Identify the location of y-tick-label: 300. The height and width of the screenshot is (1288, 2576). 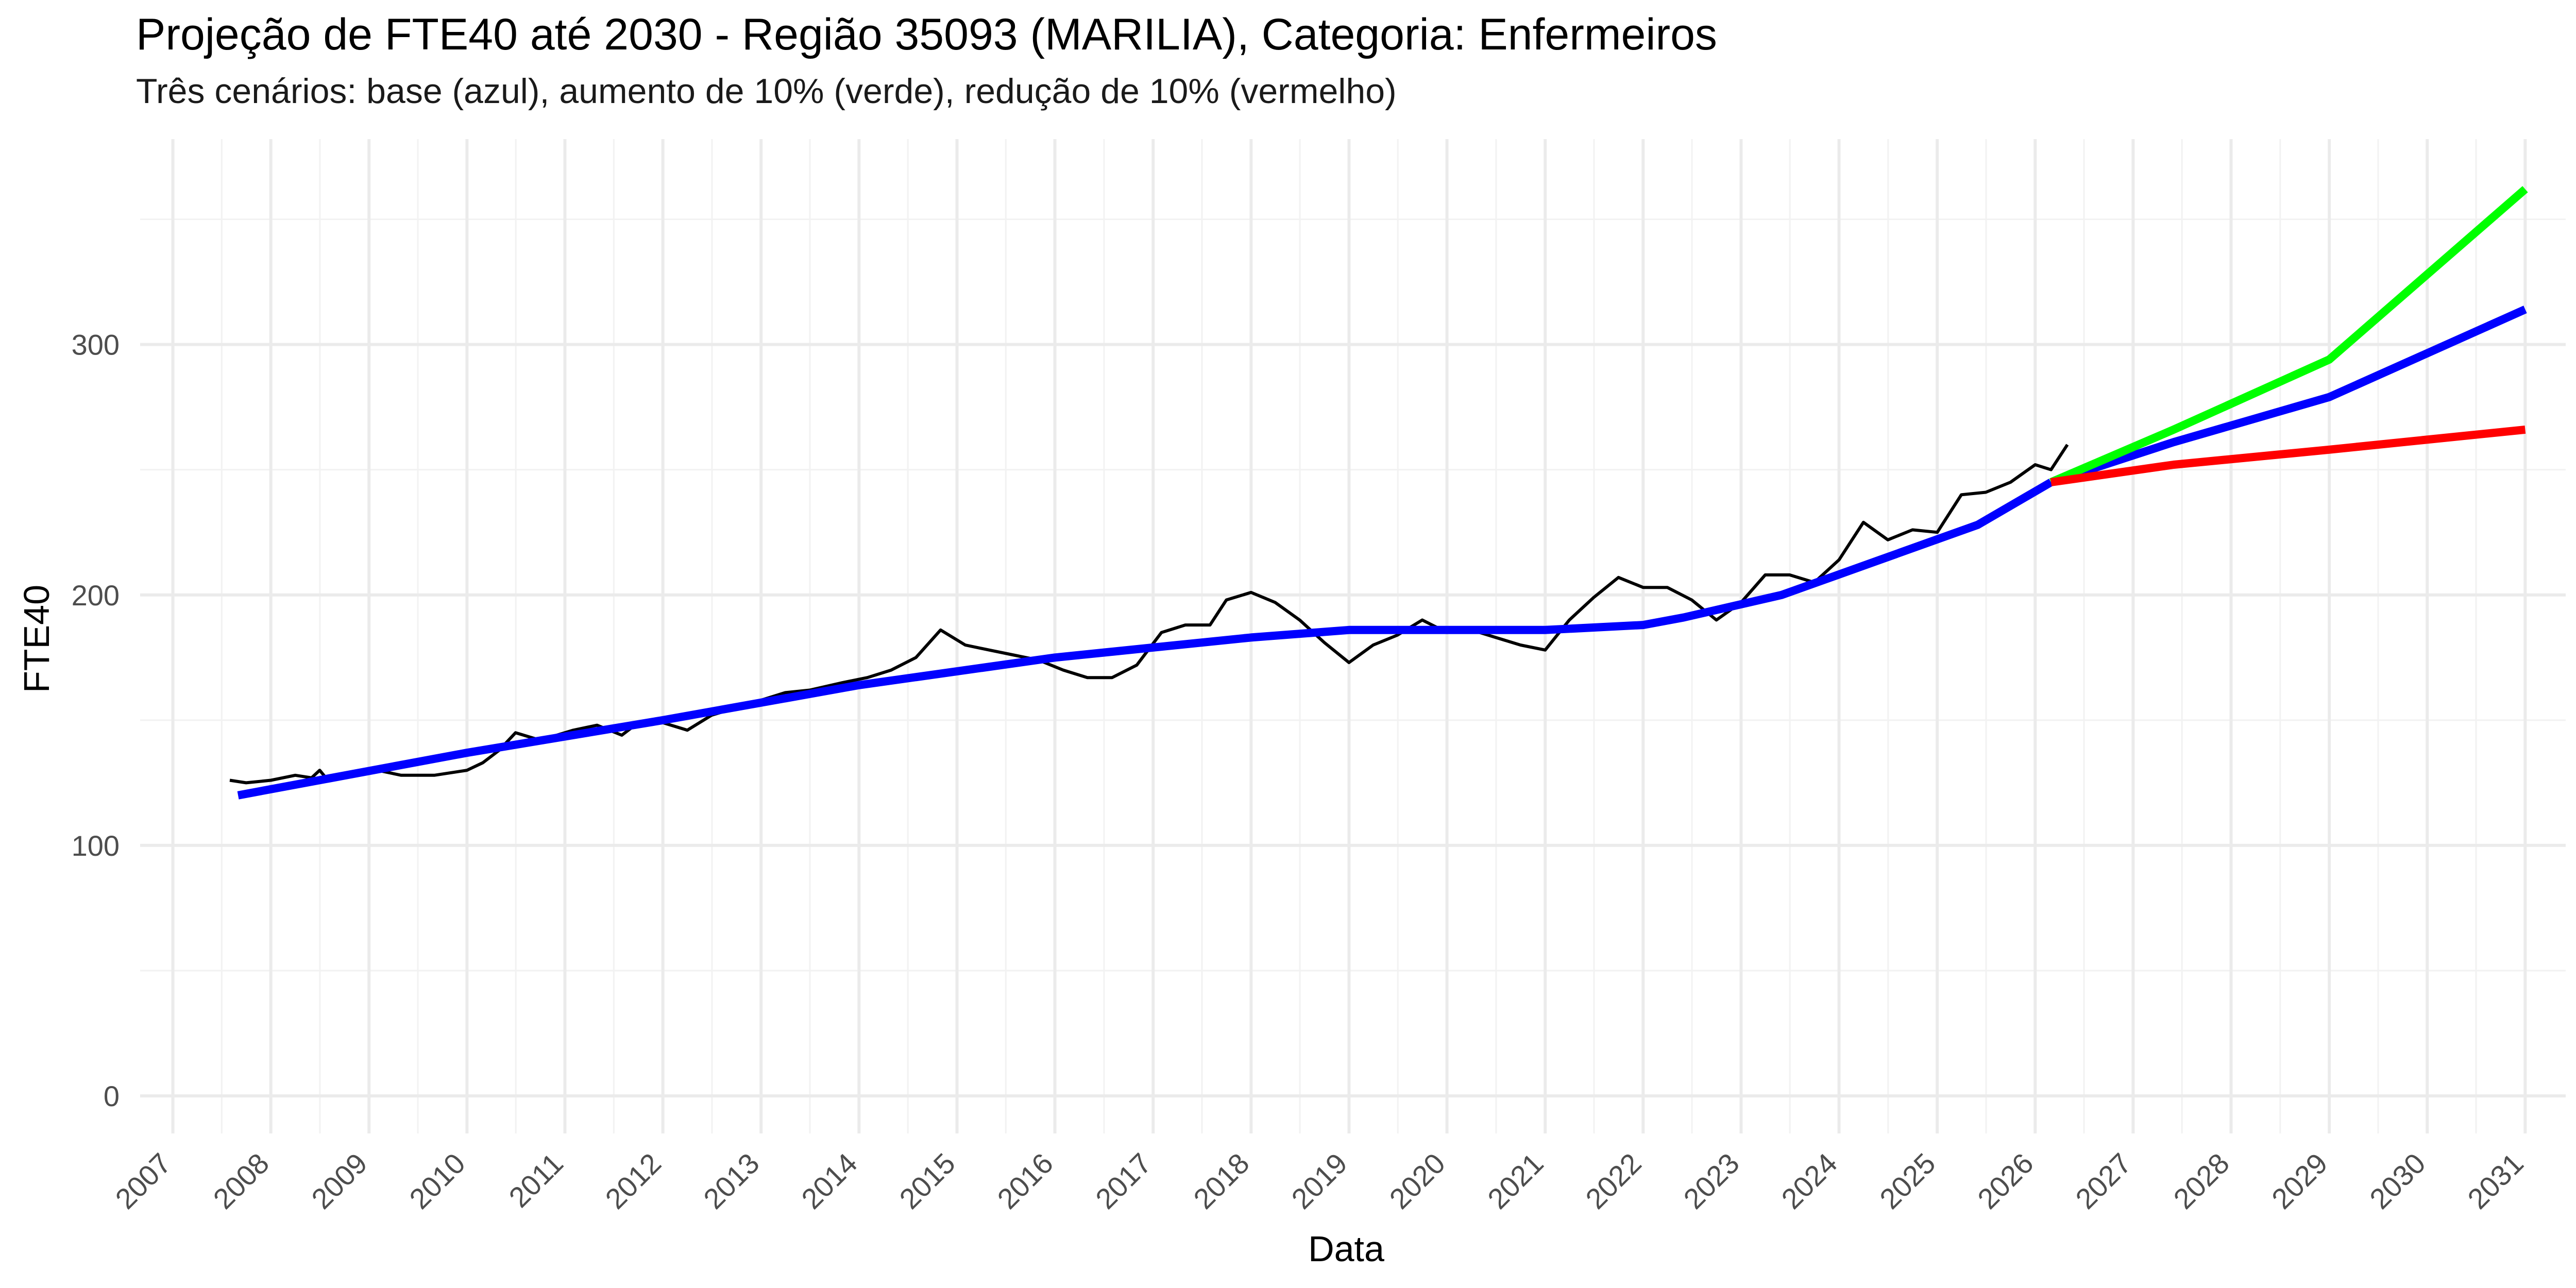
(96, 345).